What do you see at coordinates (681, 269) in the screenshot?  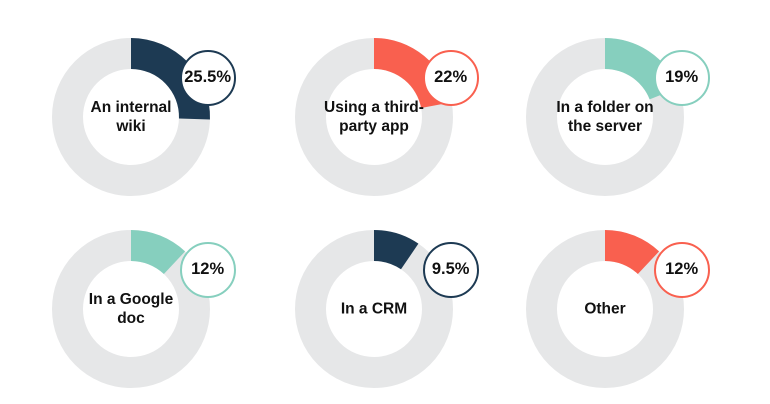 I see `value-badge-other: 12%` at bounding box center [681, 269].